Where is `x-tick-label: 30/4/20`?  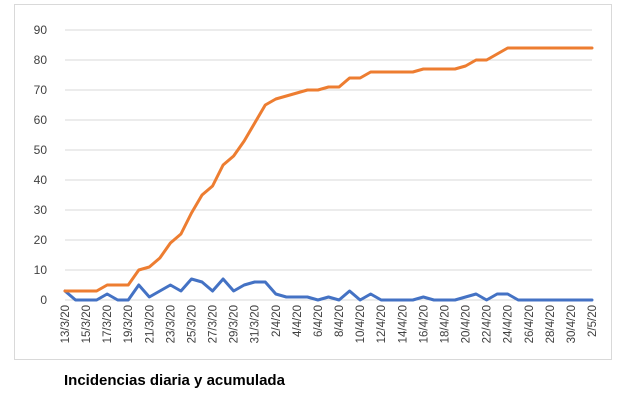
x-tick-label: 30/4/20 is located at coordinates (572, 324).